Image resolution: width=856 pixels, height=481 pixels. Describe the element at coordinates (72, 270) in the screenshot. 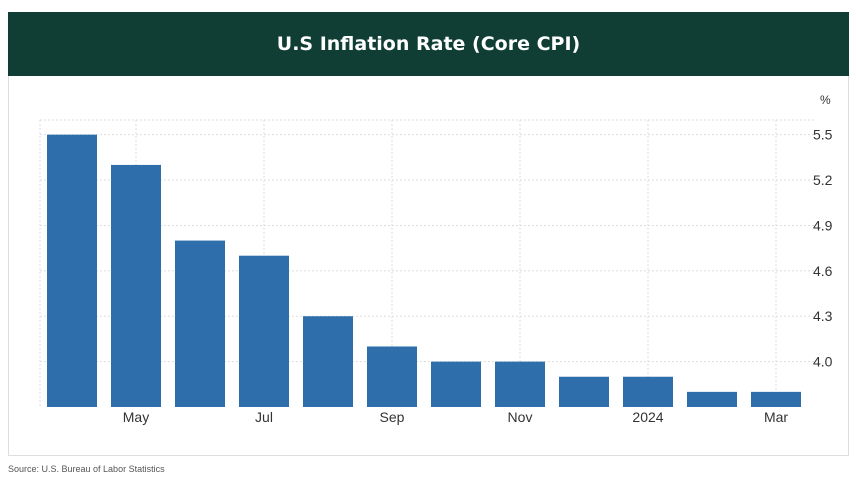

I see `bar-apr` at that location.